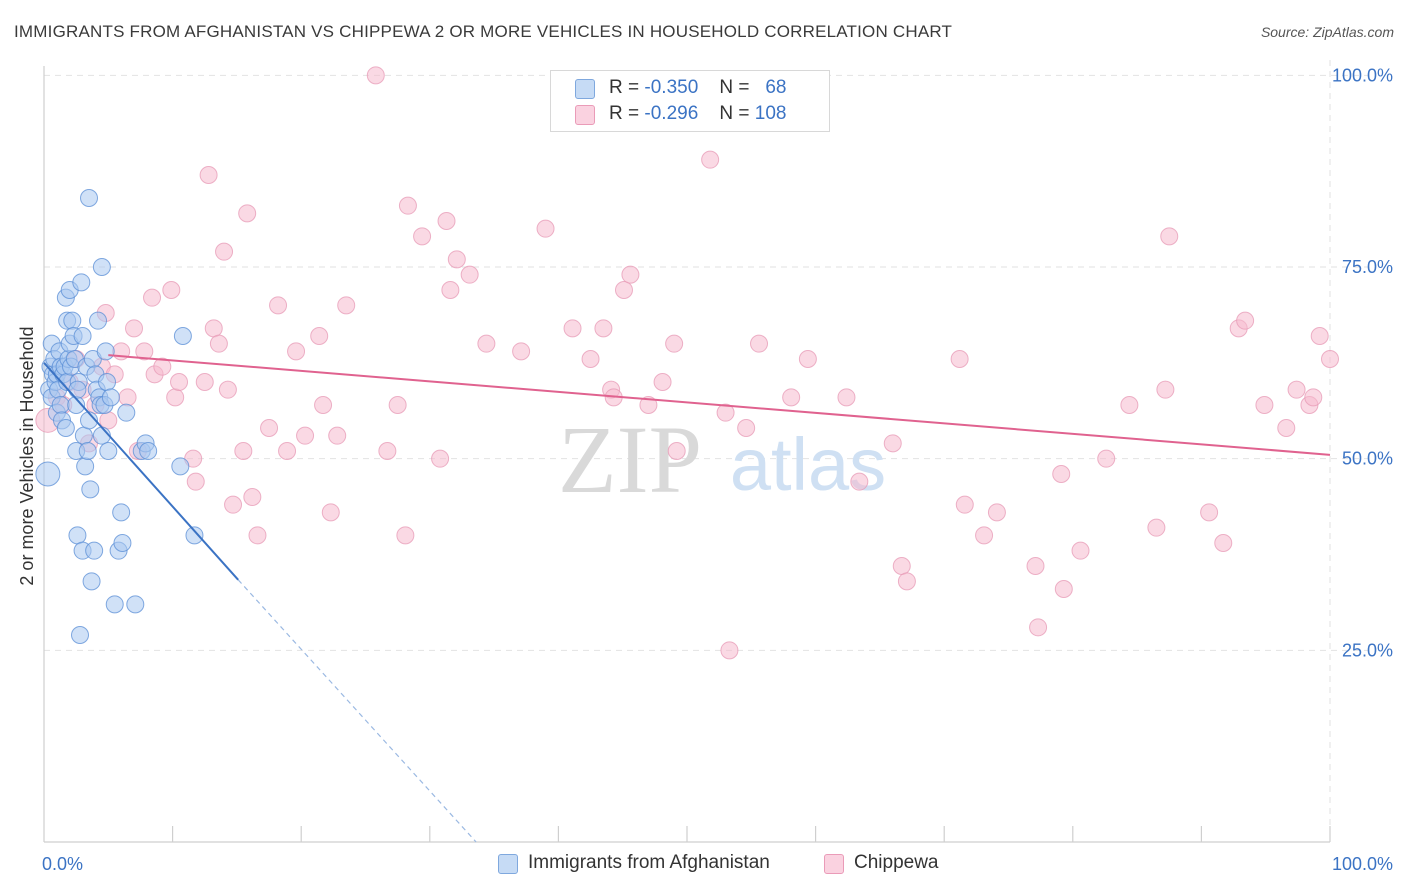 The width and height of the screenshot is (1406, 892). I want to click on legend-r-label: R =, so click(624, 87).